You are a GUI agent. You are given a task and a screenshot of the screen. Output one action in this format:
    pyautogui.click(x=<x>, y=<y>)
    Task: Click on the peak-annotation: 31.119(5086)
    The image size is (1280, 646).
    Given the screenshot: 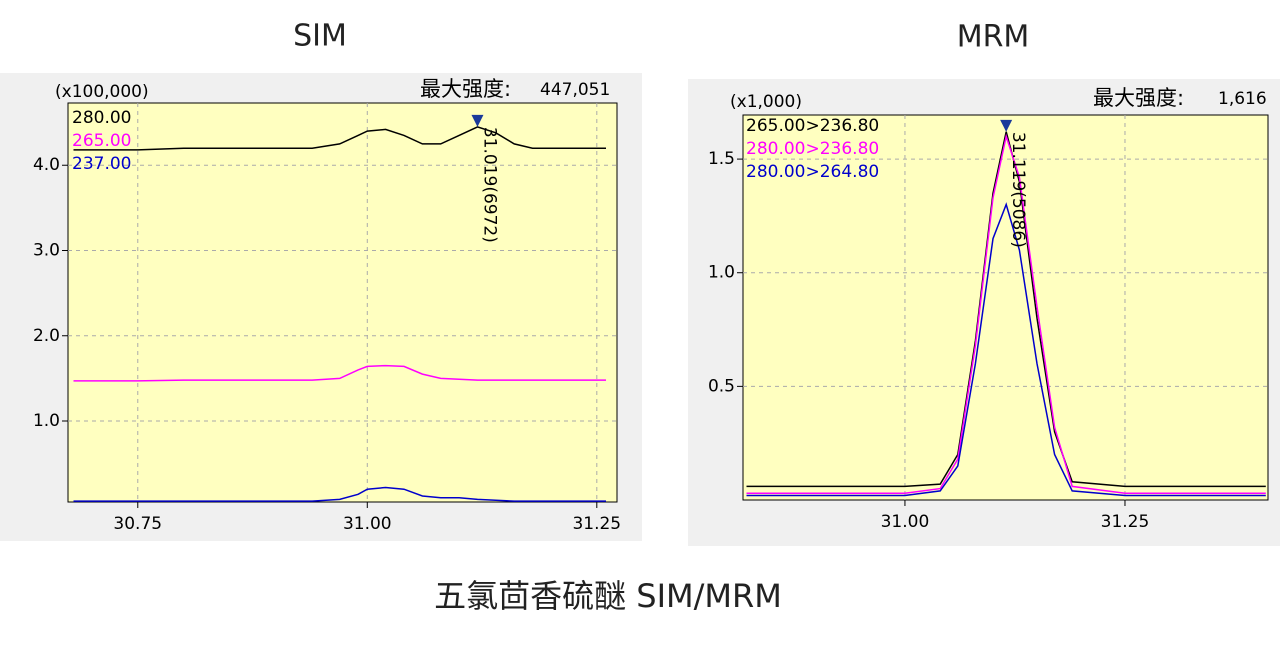 What is the action you would take?
    pyautogui.click(x=1018, y=190)
    